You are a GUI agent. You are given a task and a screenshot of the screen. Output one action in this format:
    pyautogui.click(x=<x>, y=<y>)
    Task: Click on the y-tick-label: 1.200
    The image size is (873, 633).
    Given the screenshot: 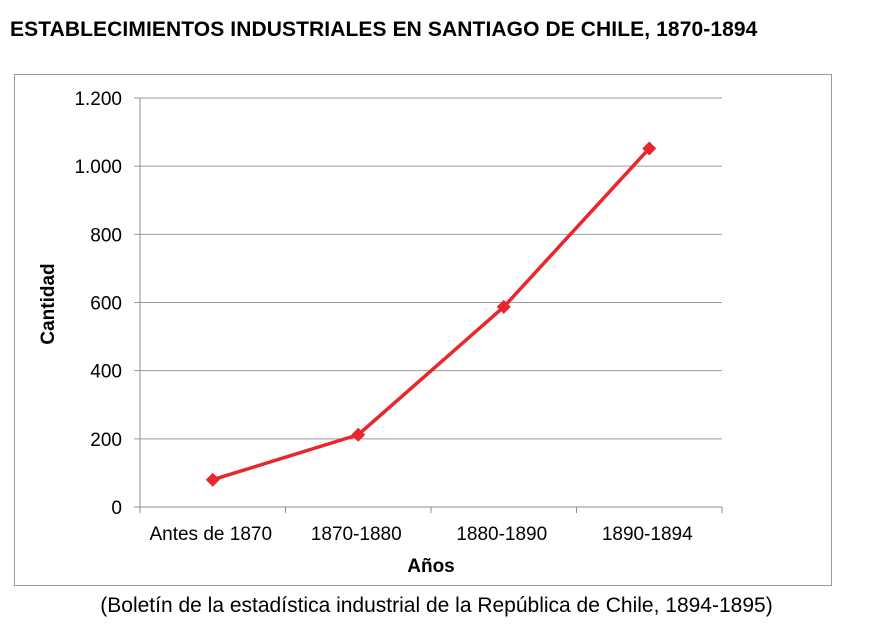 What is the action you would take?
    pyautogui.click(x=98, y=99)
    